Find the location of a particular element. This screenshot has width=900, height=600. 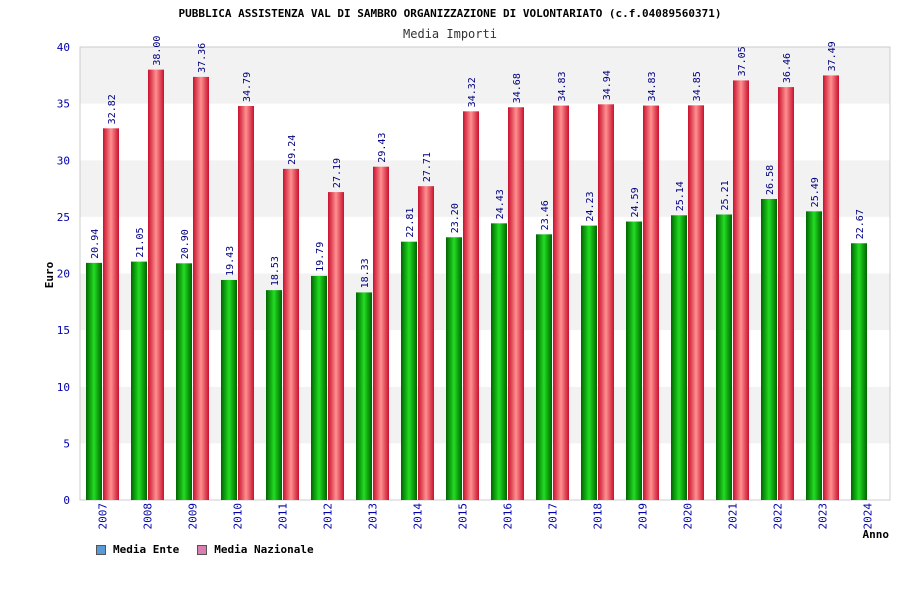

x-tick-label: 2011 is located at coordinates (283, 516).